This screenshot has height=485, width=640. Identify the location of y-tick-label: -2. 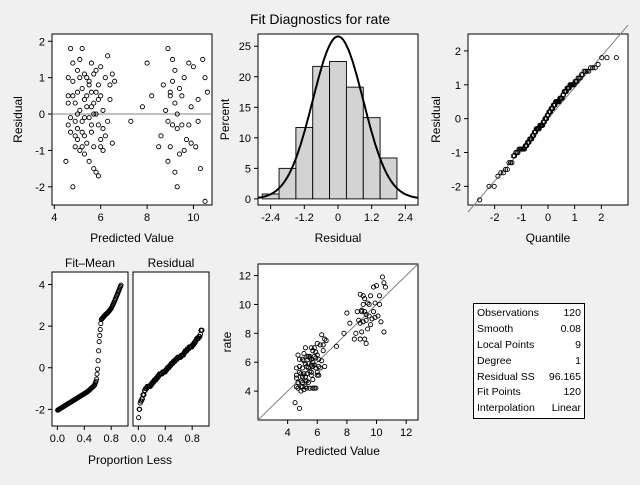
(40, 188).